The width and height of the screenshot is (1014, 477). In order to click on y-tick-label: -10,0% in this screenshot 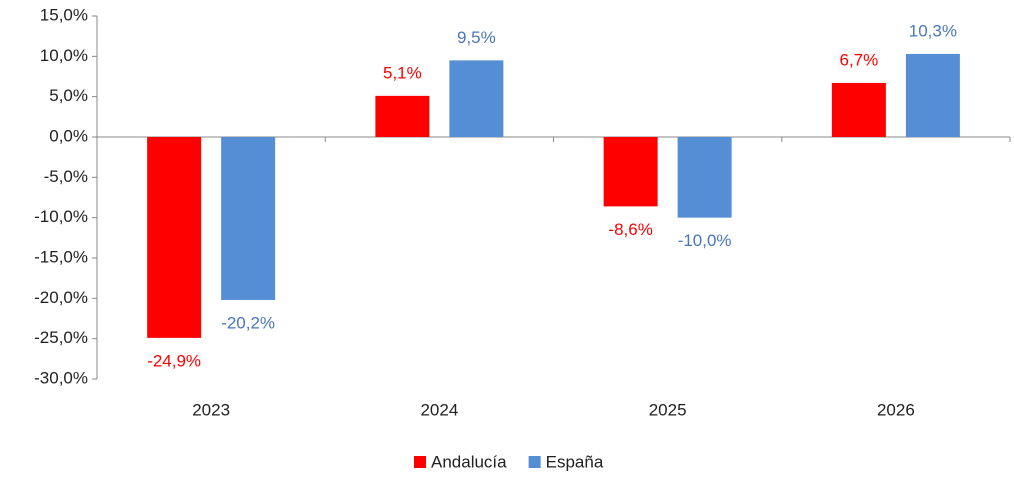, I will do `click(61, 216)`.